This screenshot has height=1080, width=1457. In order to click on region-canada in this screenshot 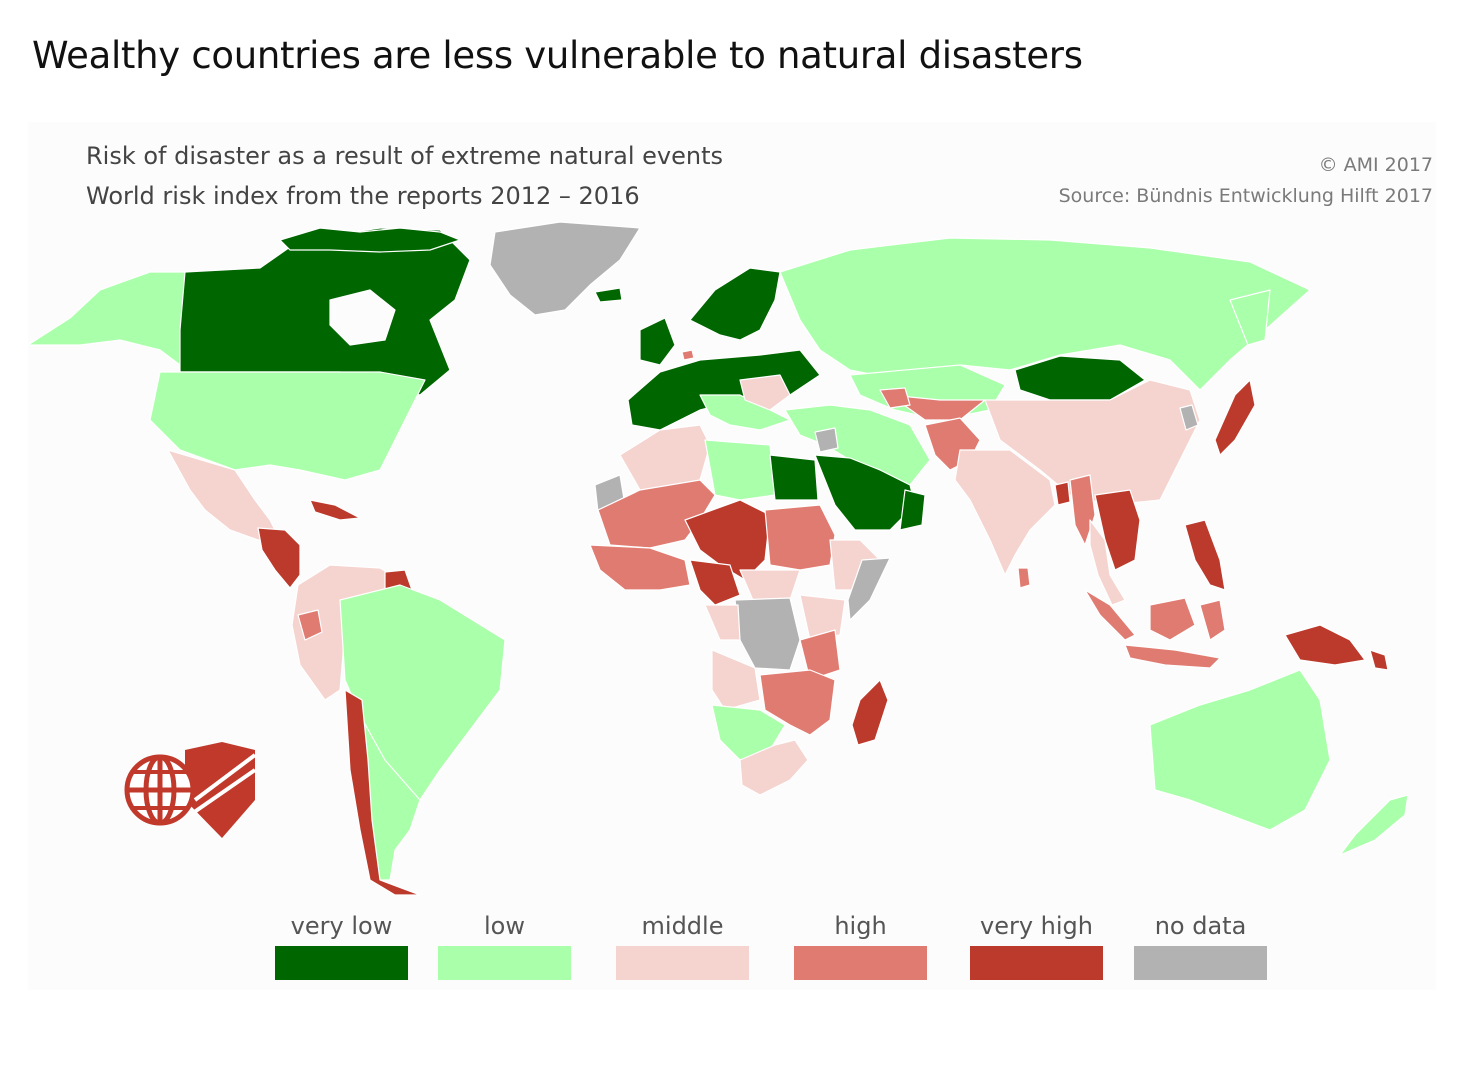, I will do `click(325, 311)`.